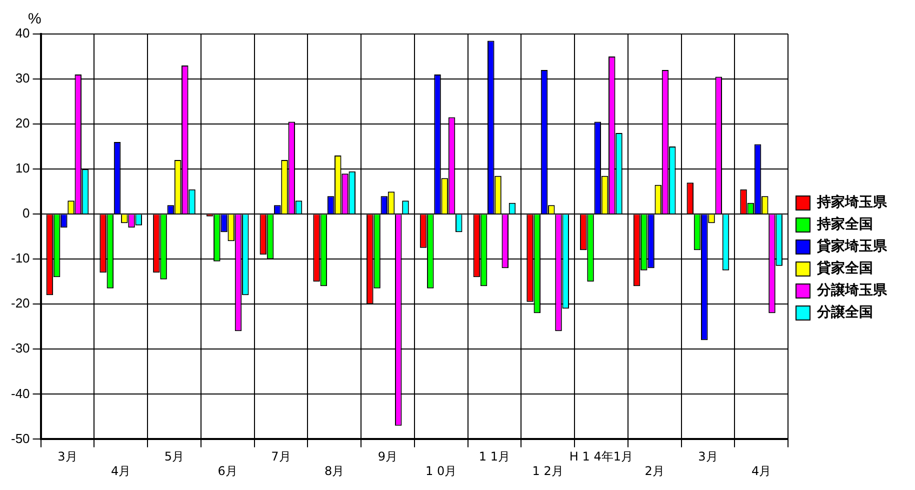  Describe the element at coordinates (548, 471) in the screenshot. I see `x-tick-label: 1 2月` at that location.